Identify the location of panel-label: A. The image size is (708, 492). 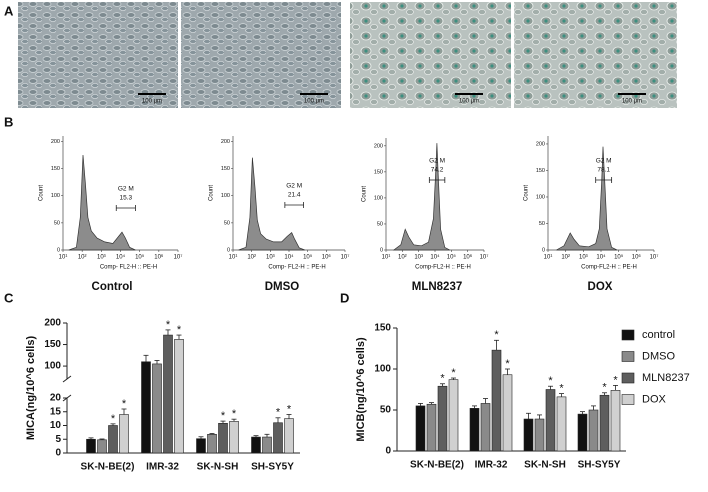
(9, 10).